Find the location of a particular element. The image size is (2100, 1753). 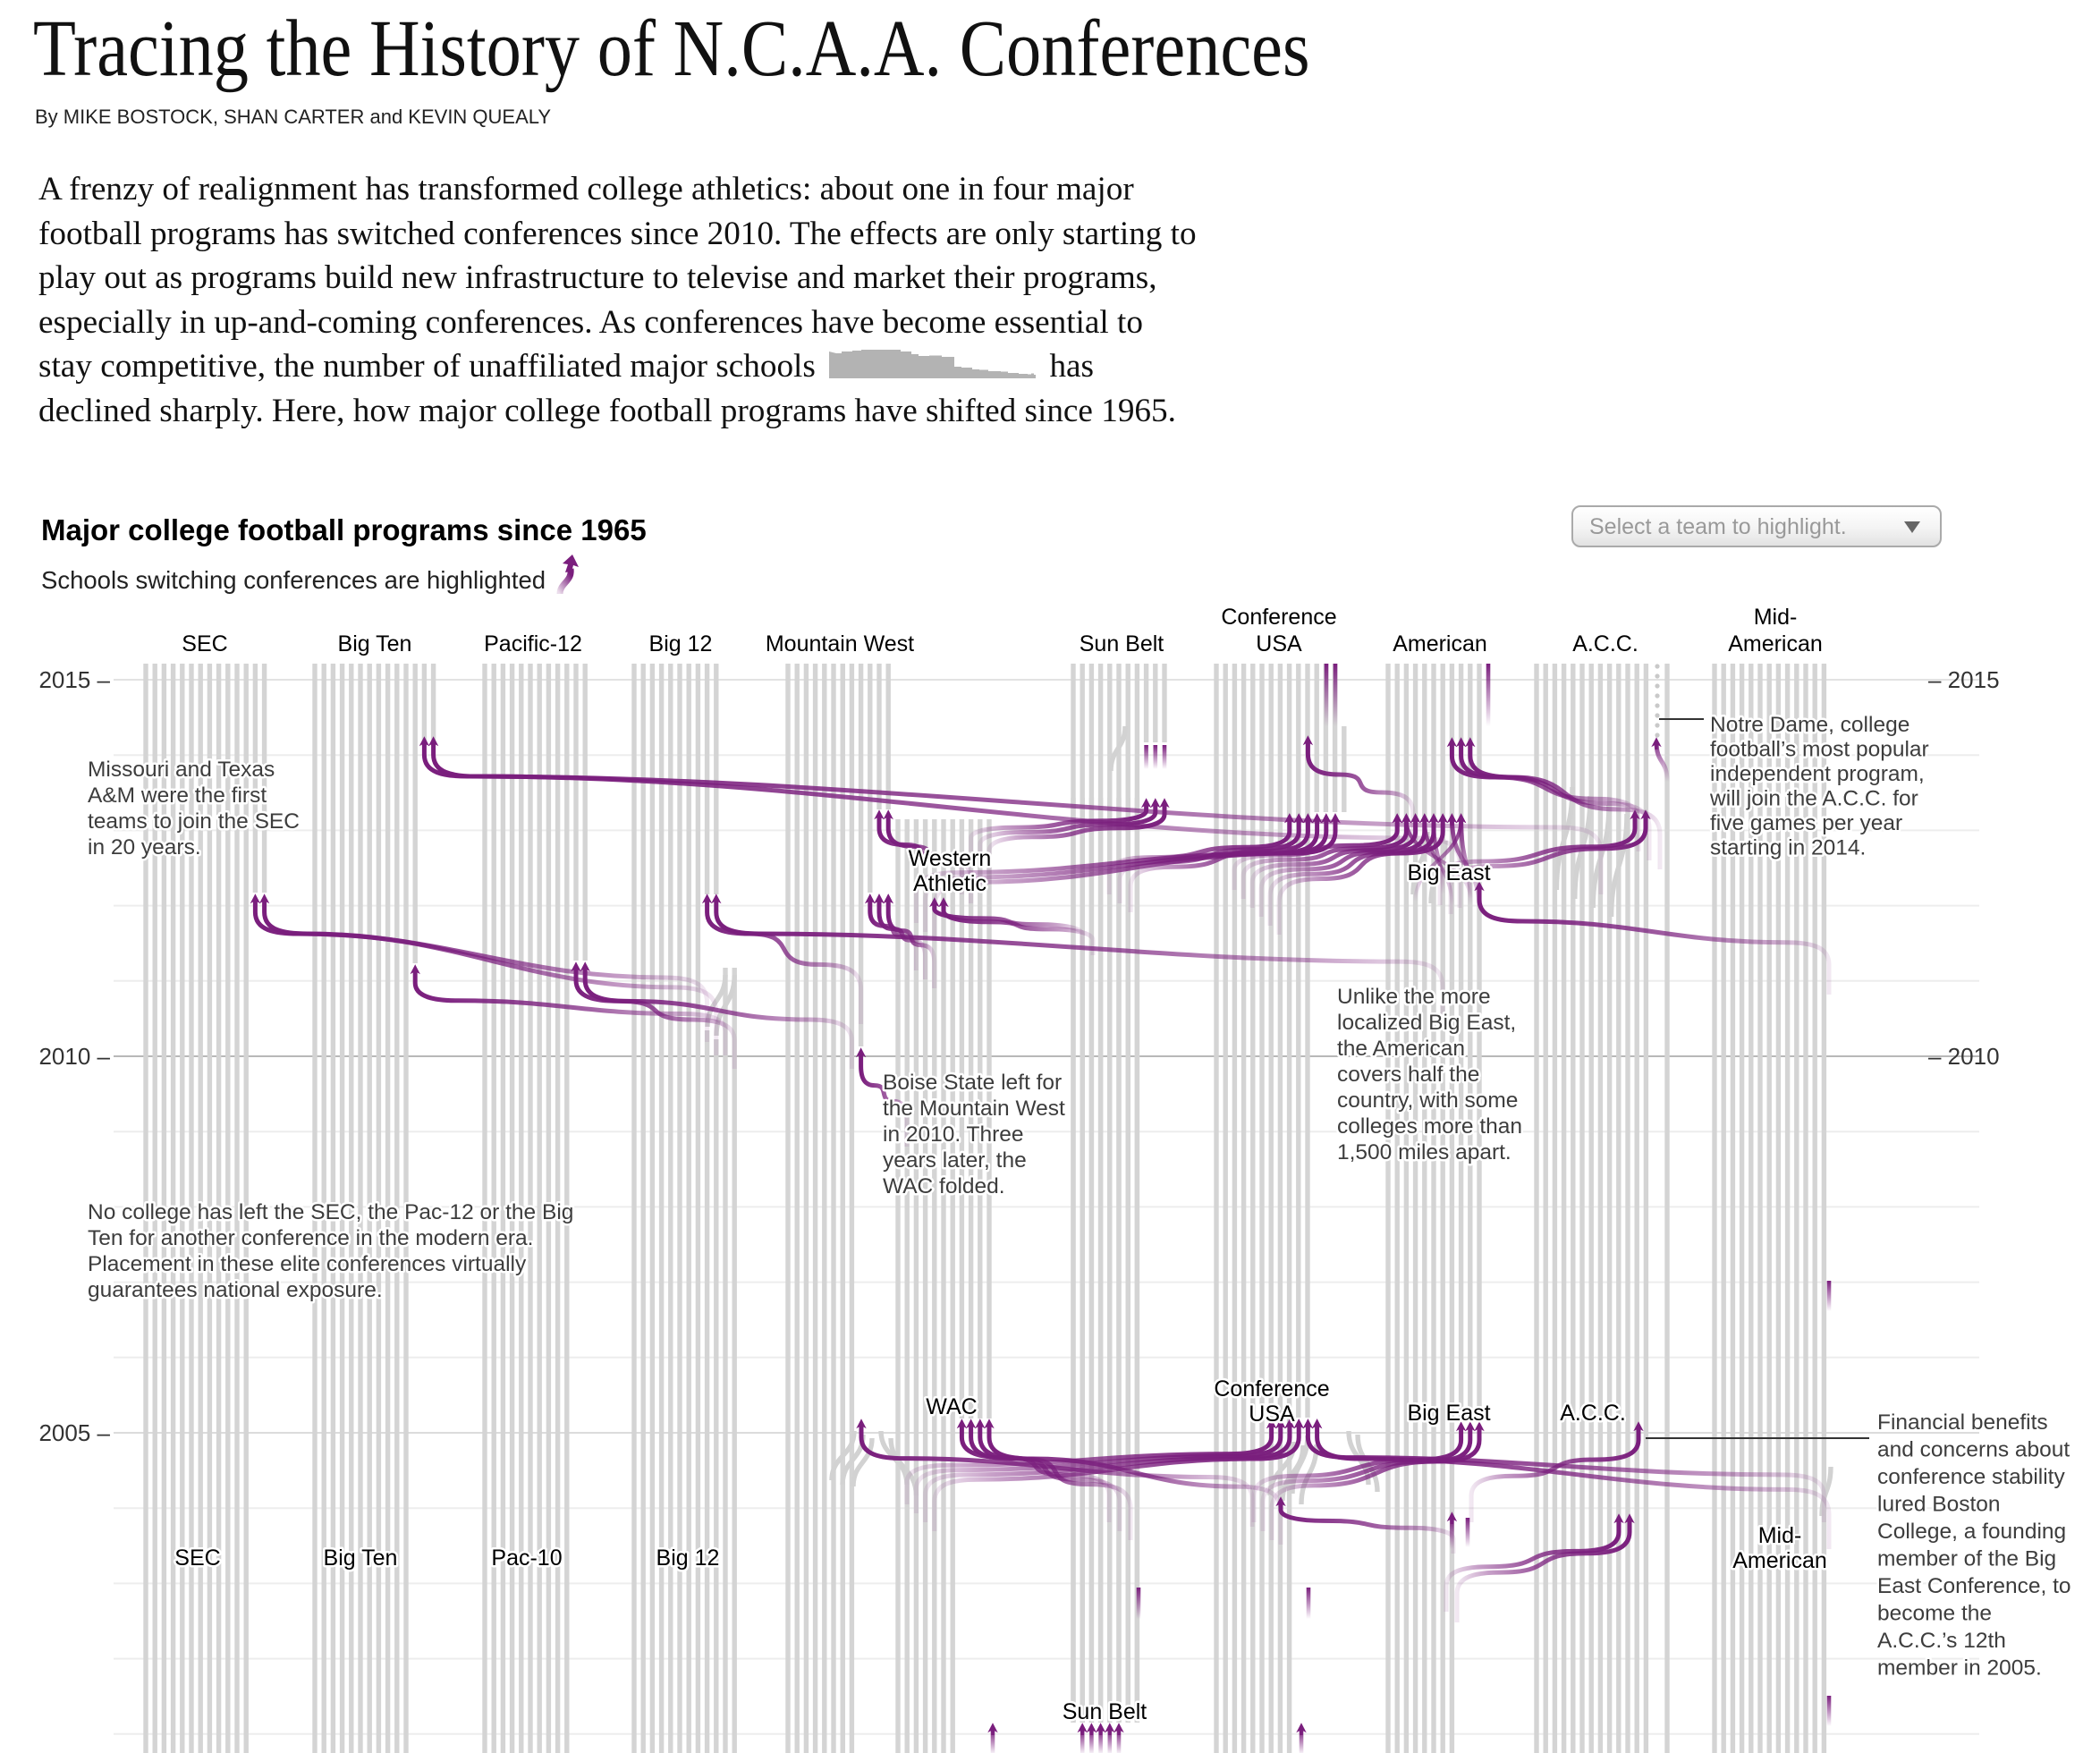

svg-text: Athletic is located at coordinates (950, 884).